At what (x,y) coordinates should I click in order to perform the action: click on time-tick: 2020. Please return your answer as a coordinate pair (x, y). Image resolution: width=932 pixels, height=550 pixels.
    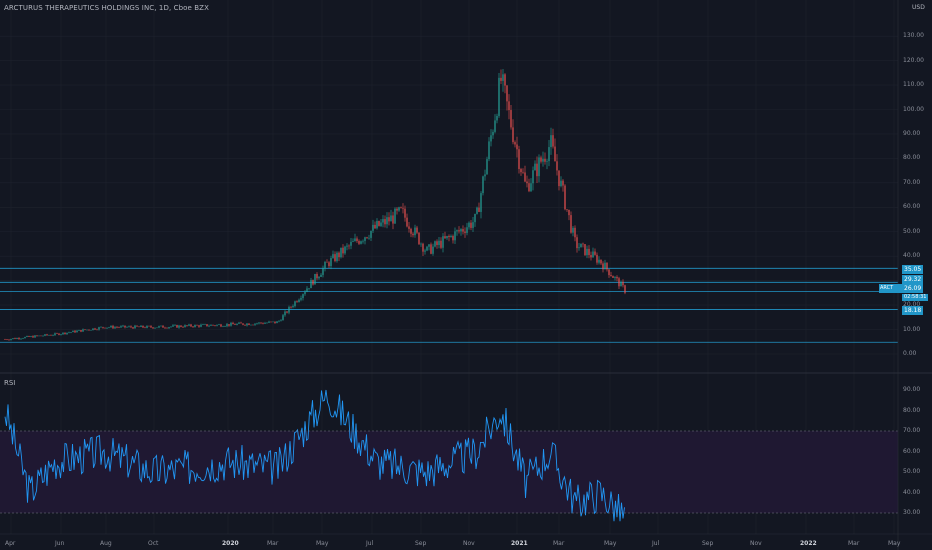
    Looking at the image, I should click on (230, 543).